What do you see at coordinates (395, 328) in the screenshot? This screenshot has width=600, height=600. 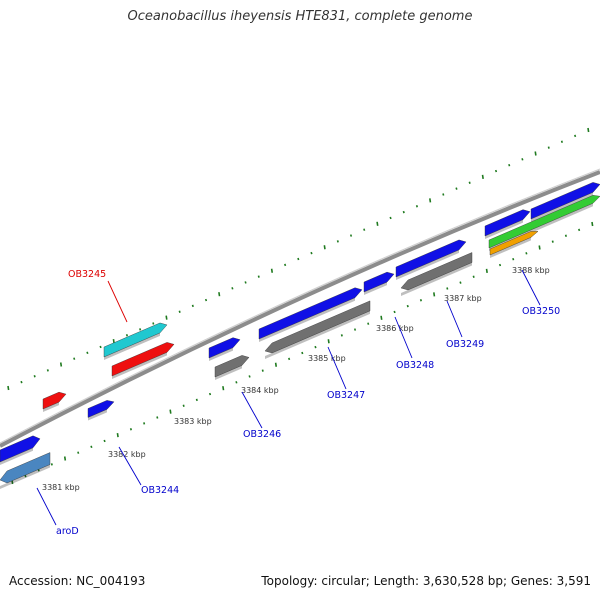 I see `tick-label: 3386 kbp` at bounding box center [395, 328].